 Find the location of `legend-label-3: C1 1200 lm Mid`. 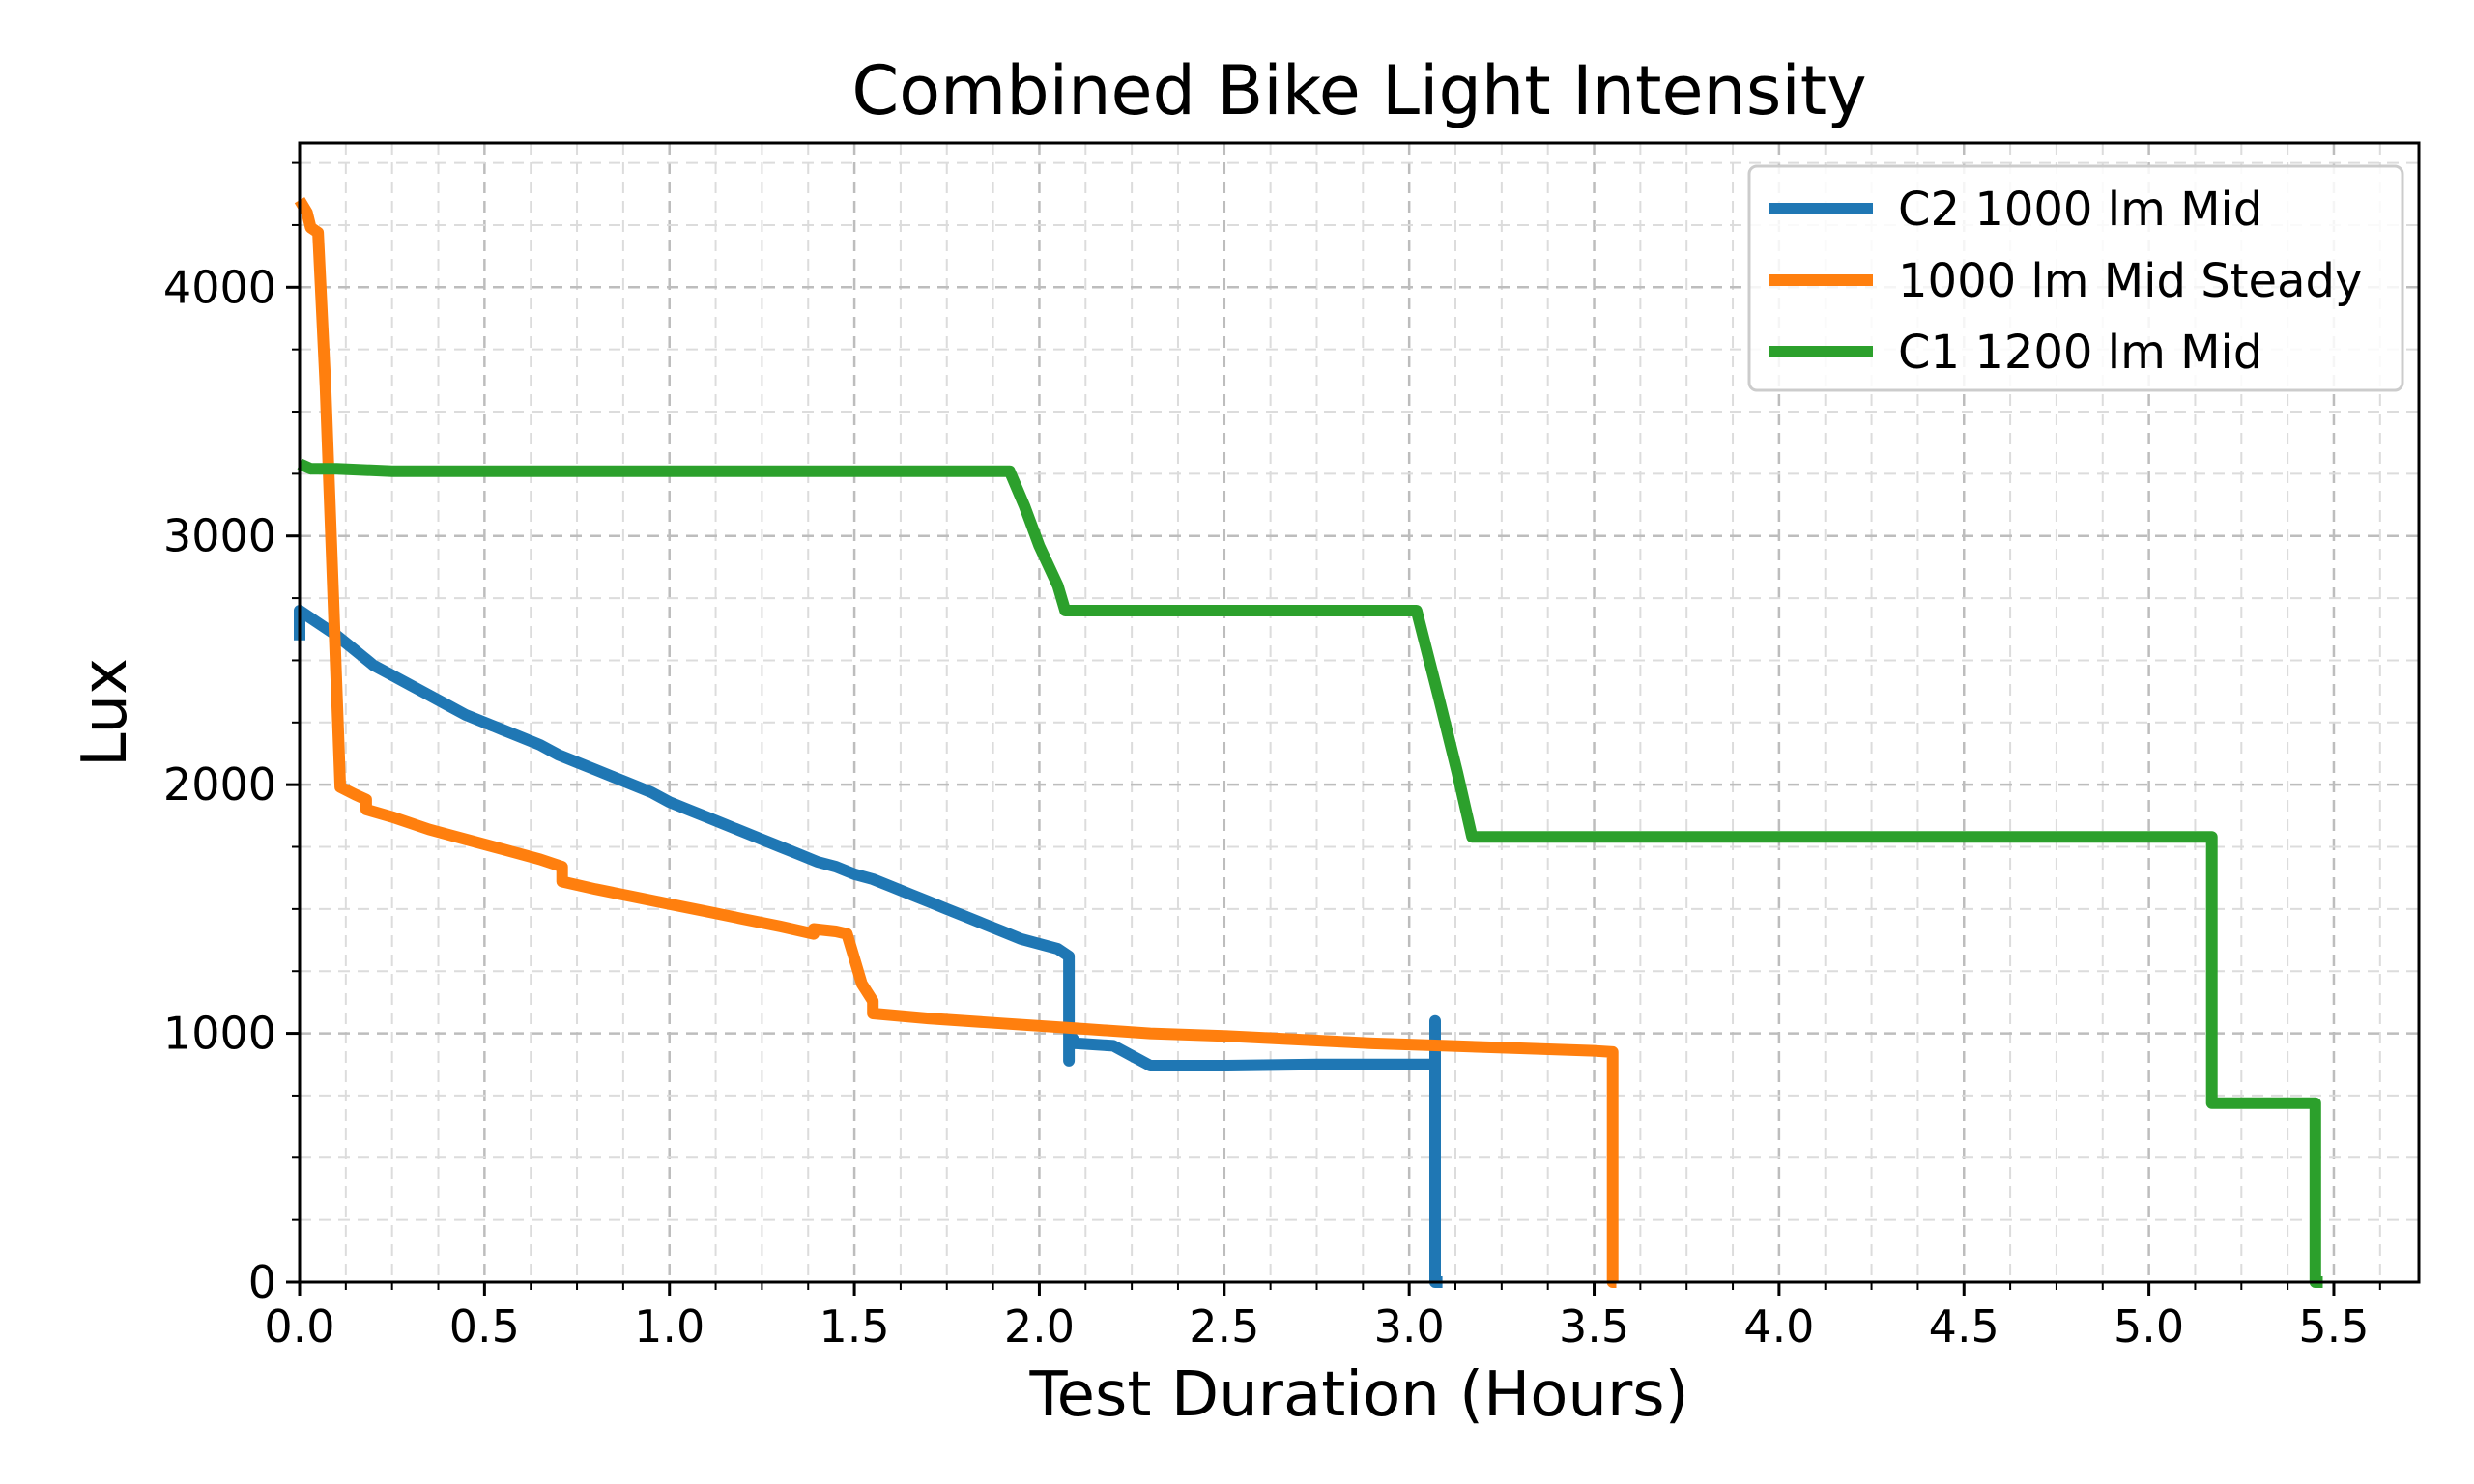

legend-label-3: C1 1200 lm Mid is located at coordinates (2080, 353).